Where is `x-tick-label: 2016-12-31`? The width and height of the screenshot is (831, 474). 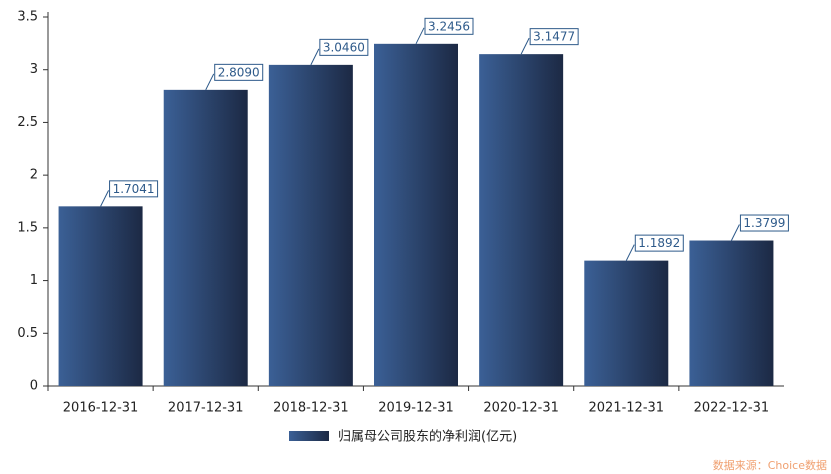
x-tick-label: 2016-12-31 is located at coordinates (101, 408).